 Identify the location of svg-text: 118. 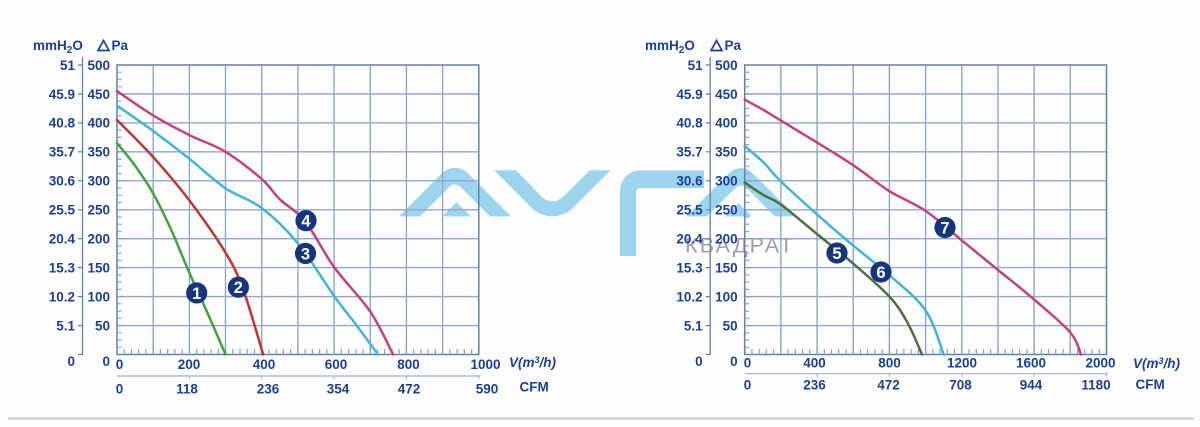
(187, 389).